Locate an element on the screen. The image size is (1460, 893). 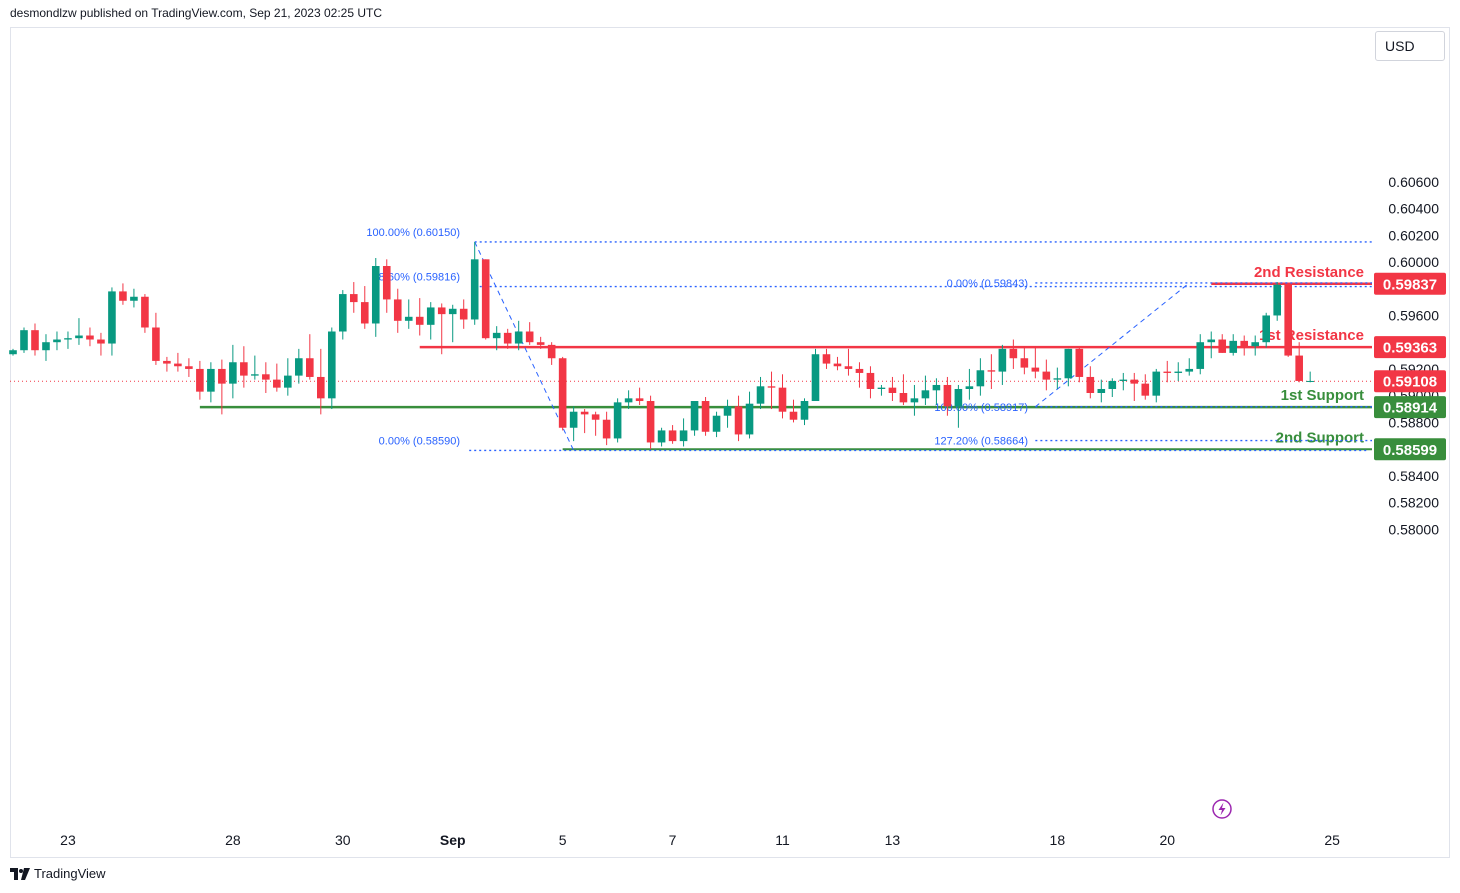
time-axis: 23 28 30 Sep 5 7 11 13 18 20 25 is located at coordinates (700, 840).